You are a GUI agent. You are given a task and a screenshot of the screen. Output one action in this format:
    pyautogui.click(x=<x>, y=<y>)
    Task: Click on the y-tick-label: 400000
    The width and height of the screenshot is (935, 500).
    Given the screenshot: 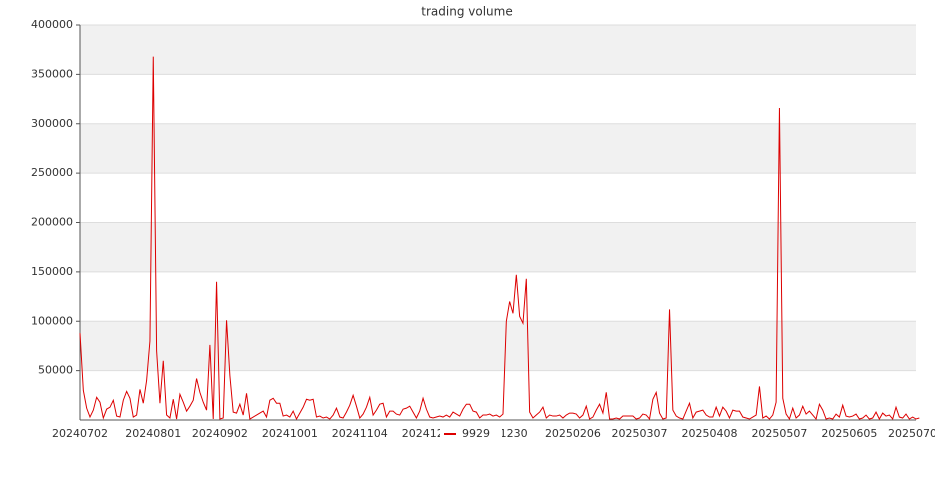 What is the action you would take?
    pyautogui.click(x=52, y=24)
    